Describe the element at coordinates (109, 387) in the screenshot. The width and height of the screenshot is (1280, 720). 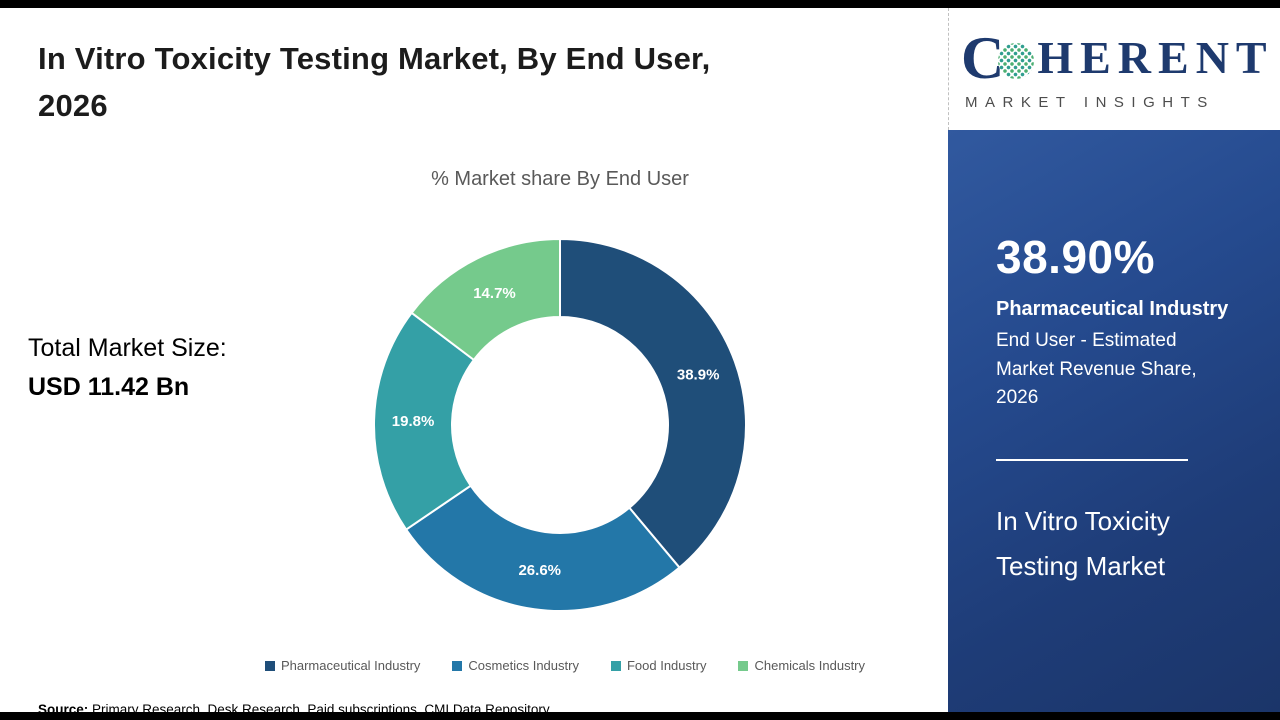
I see `total-market-size-value: USD 11.42 Bn` at that location.